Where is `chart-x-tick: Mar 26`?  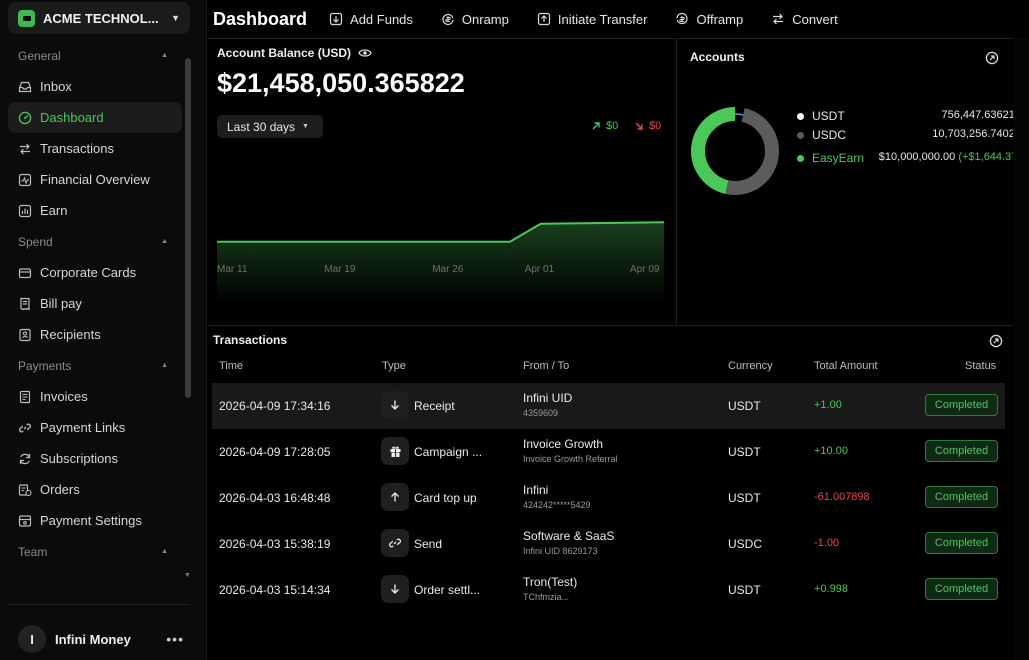
chart-x-tick: Mar 26 is located at coordinates (448, 269).